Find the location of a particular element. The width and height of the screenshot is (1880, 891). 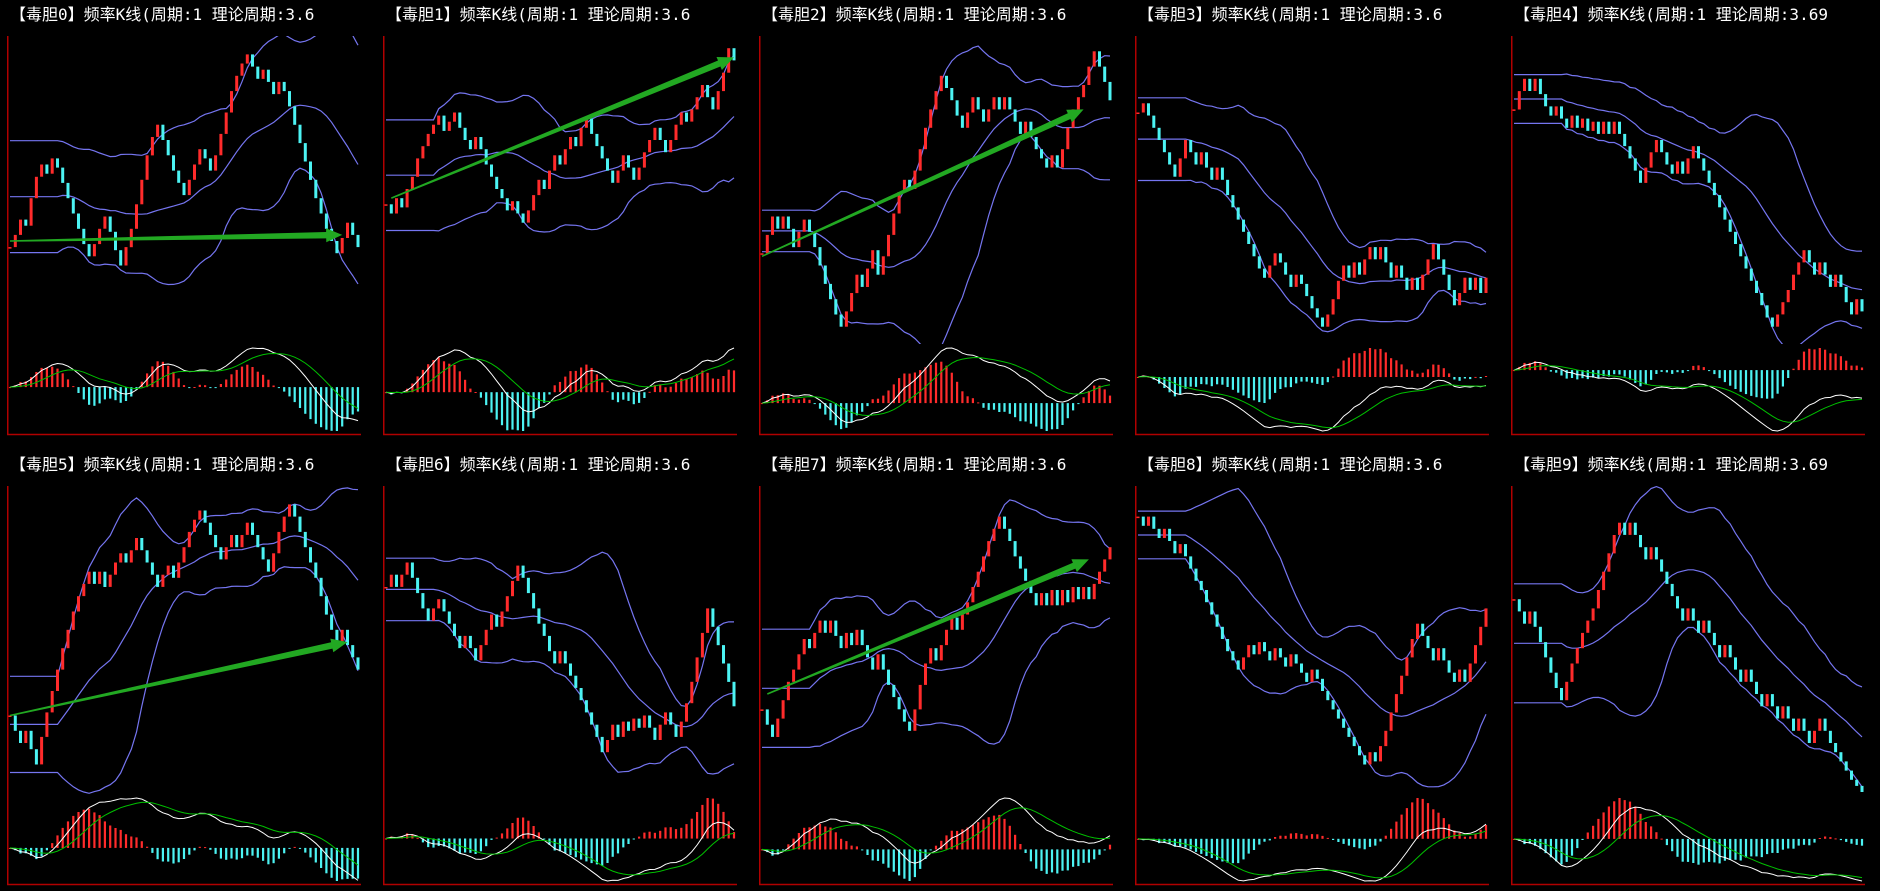

chart-panel-2: 【毒胆2】频率K线(周期:1 理论周期:3.6 is located at coordinates (941, 218).